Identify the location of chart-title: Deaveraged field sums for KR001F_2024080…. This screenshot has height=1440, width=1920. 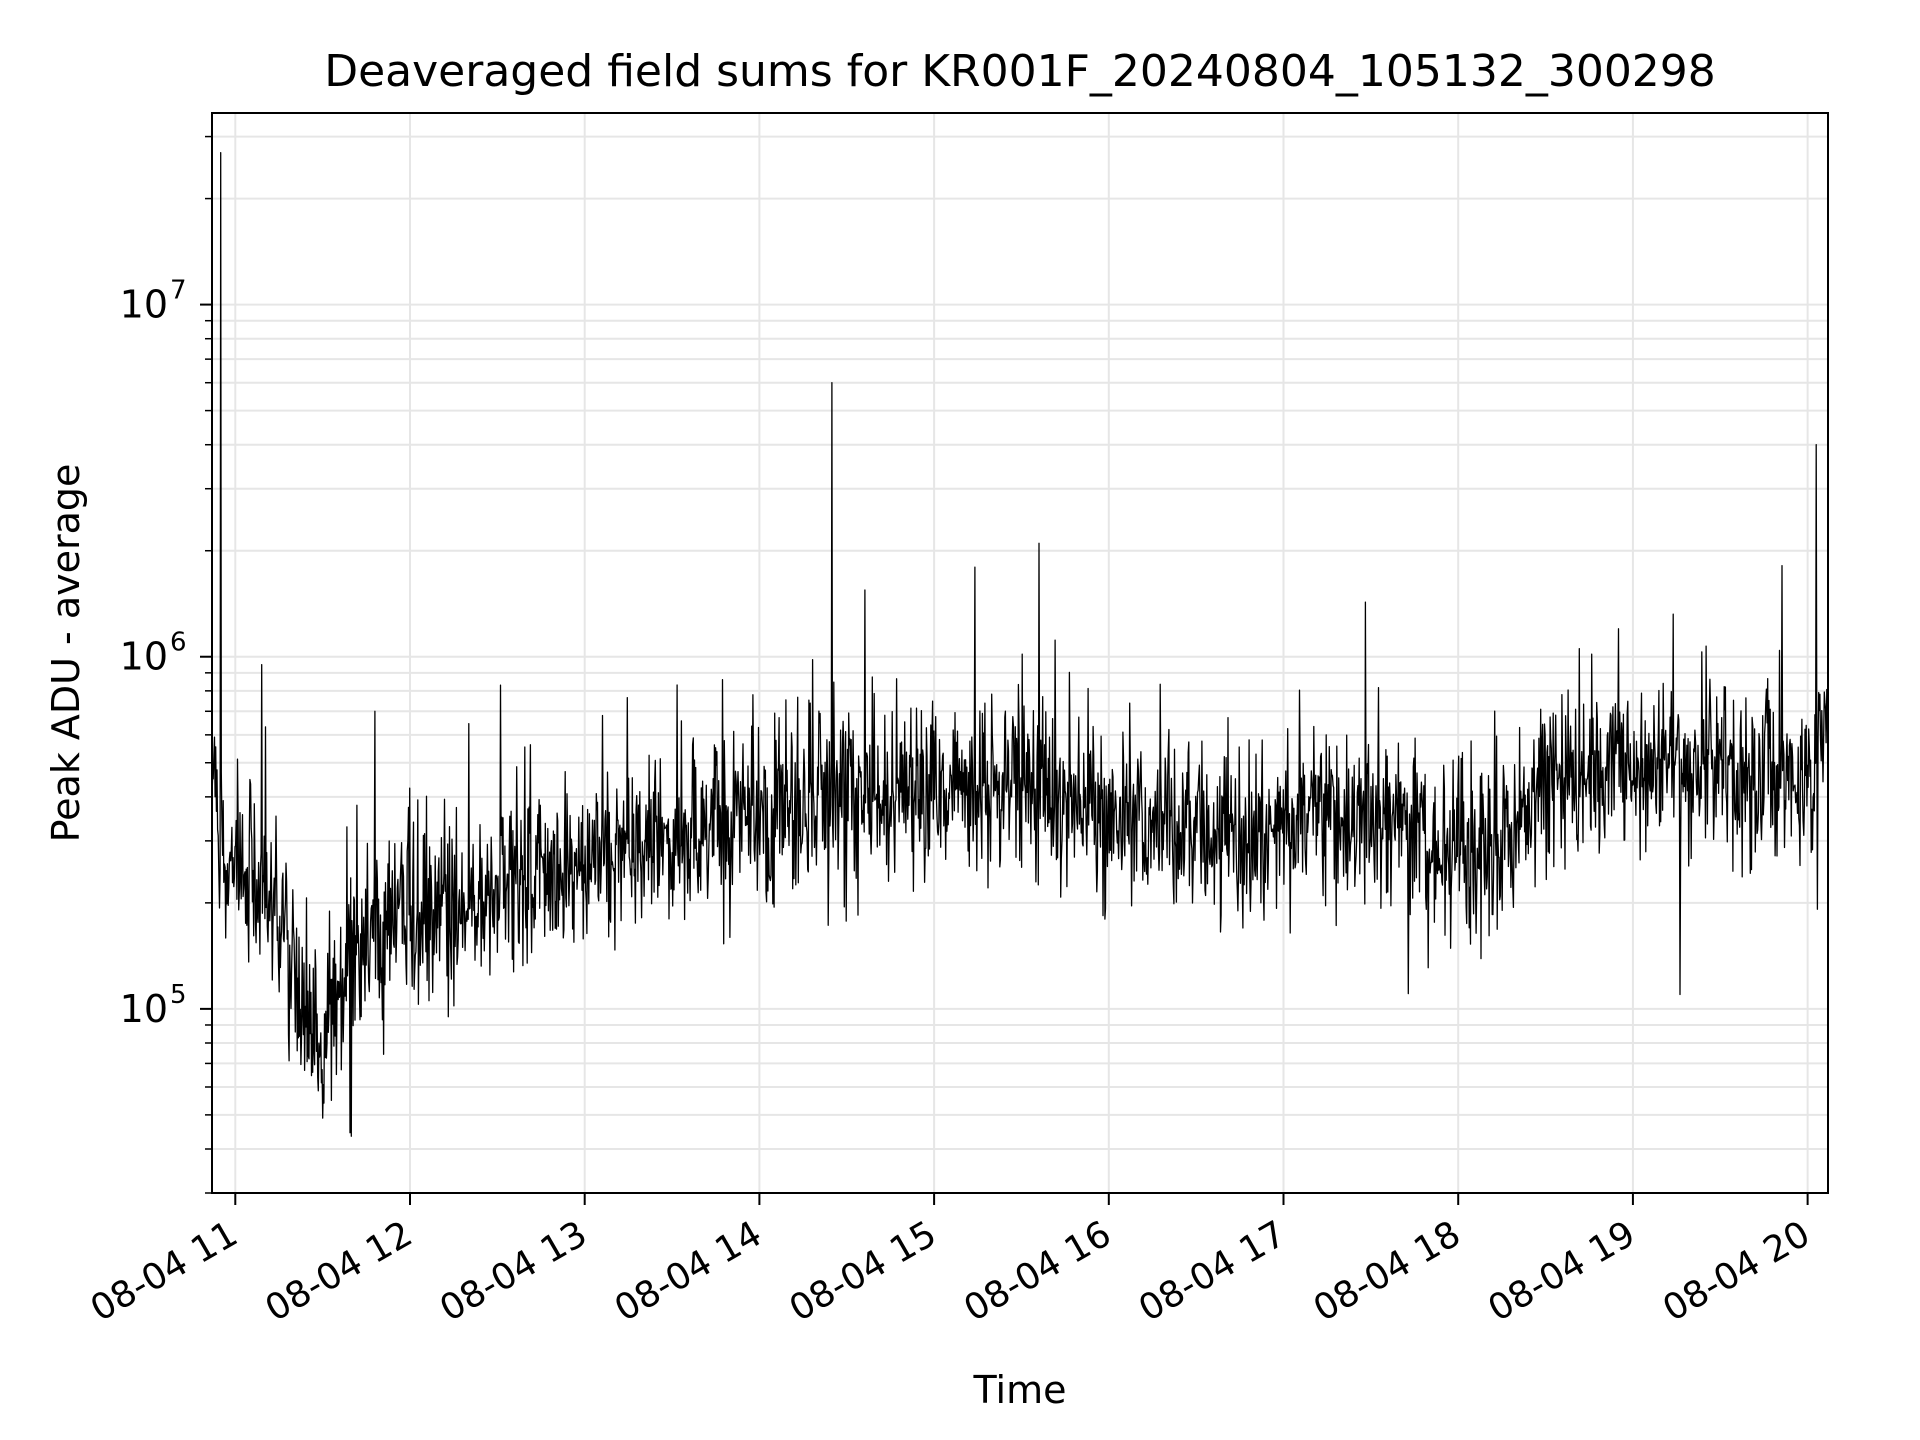
(1020, 71).